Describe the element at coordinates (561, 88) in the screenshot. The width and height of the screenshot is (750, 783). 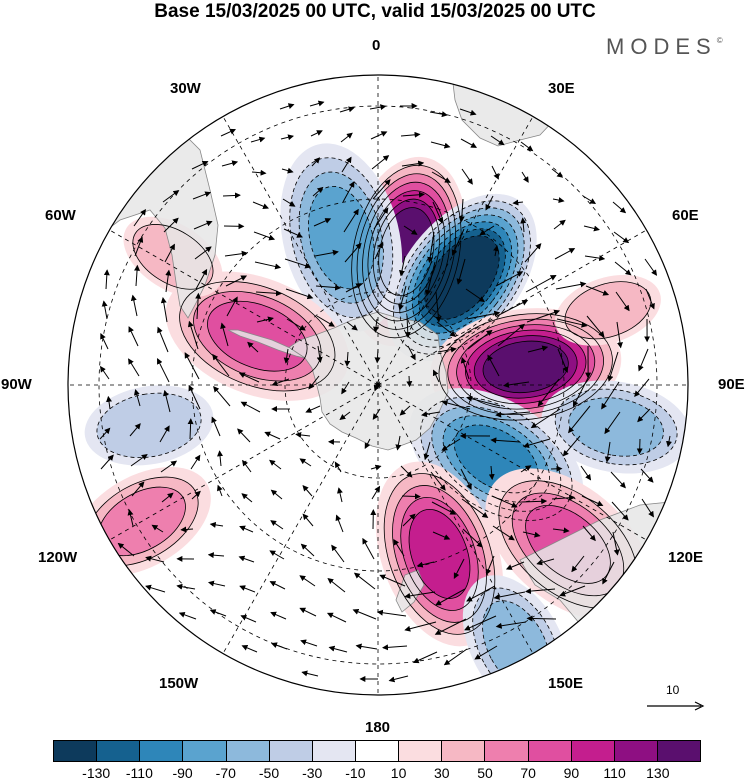
I see `lon-label-30e: 30E` at that location.